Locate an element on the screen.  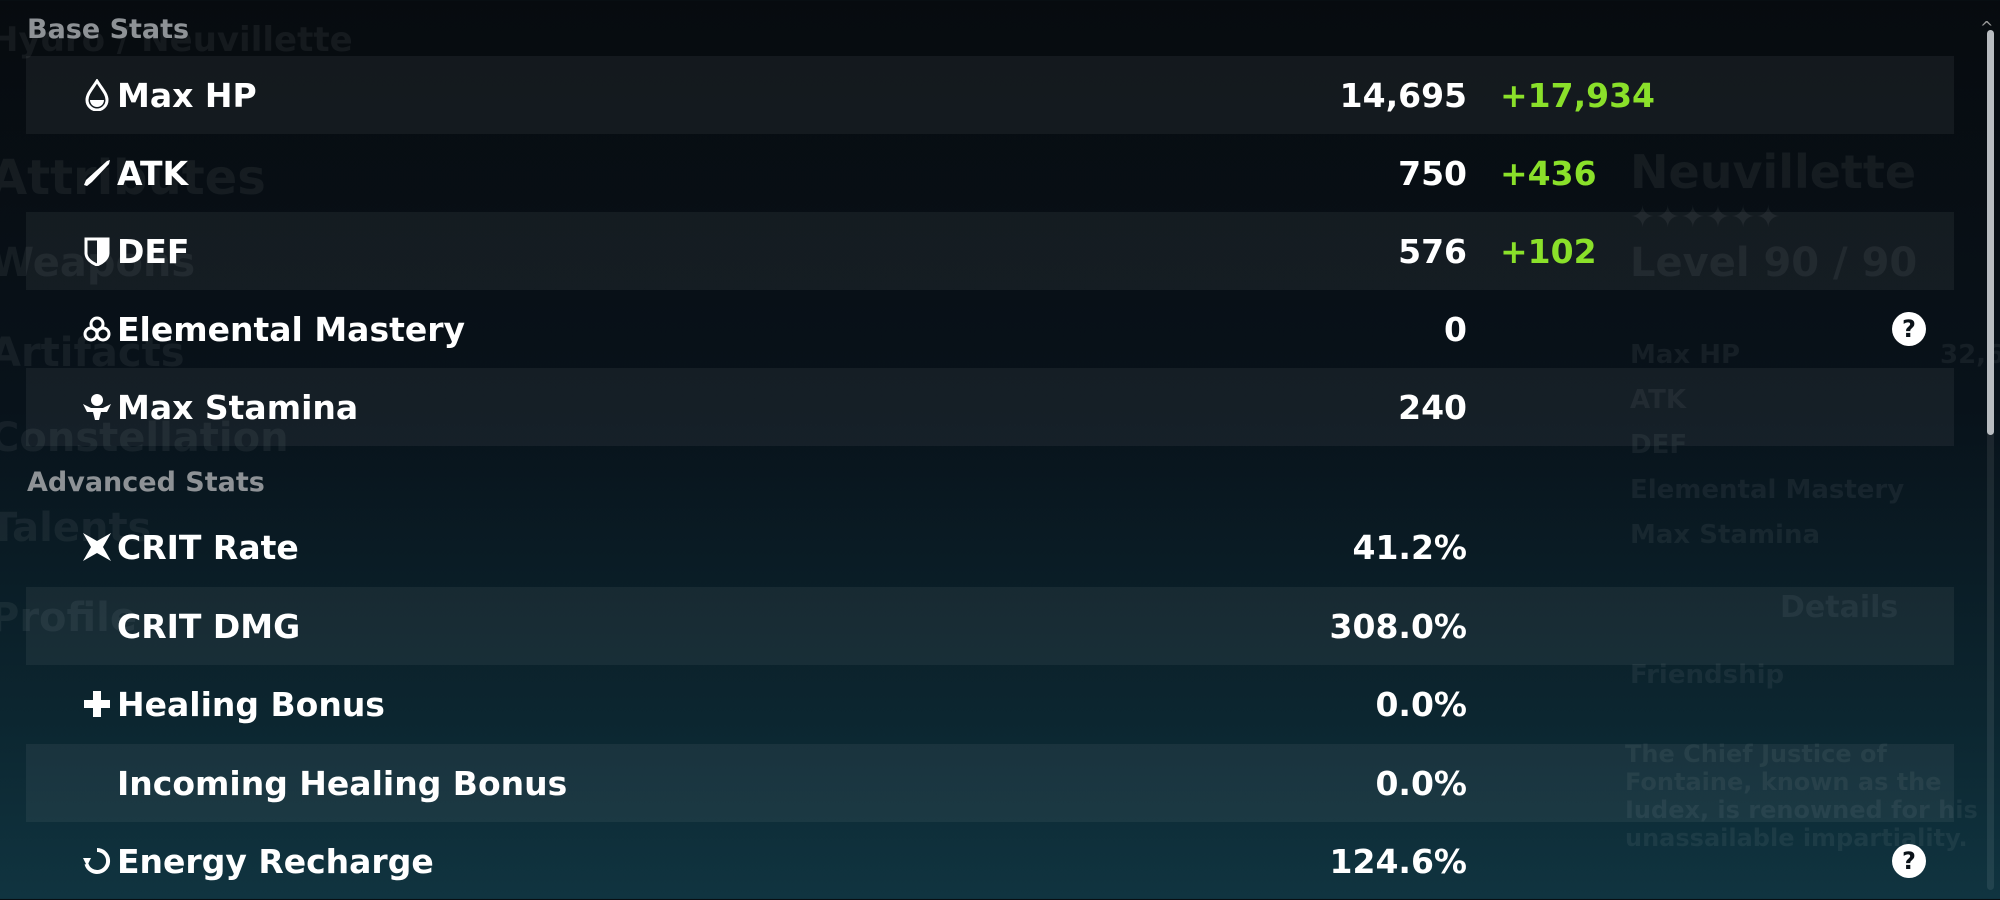
crit-star-icon is located at coordinates (97, 547).